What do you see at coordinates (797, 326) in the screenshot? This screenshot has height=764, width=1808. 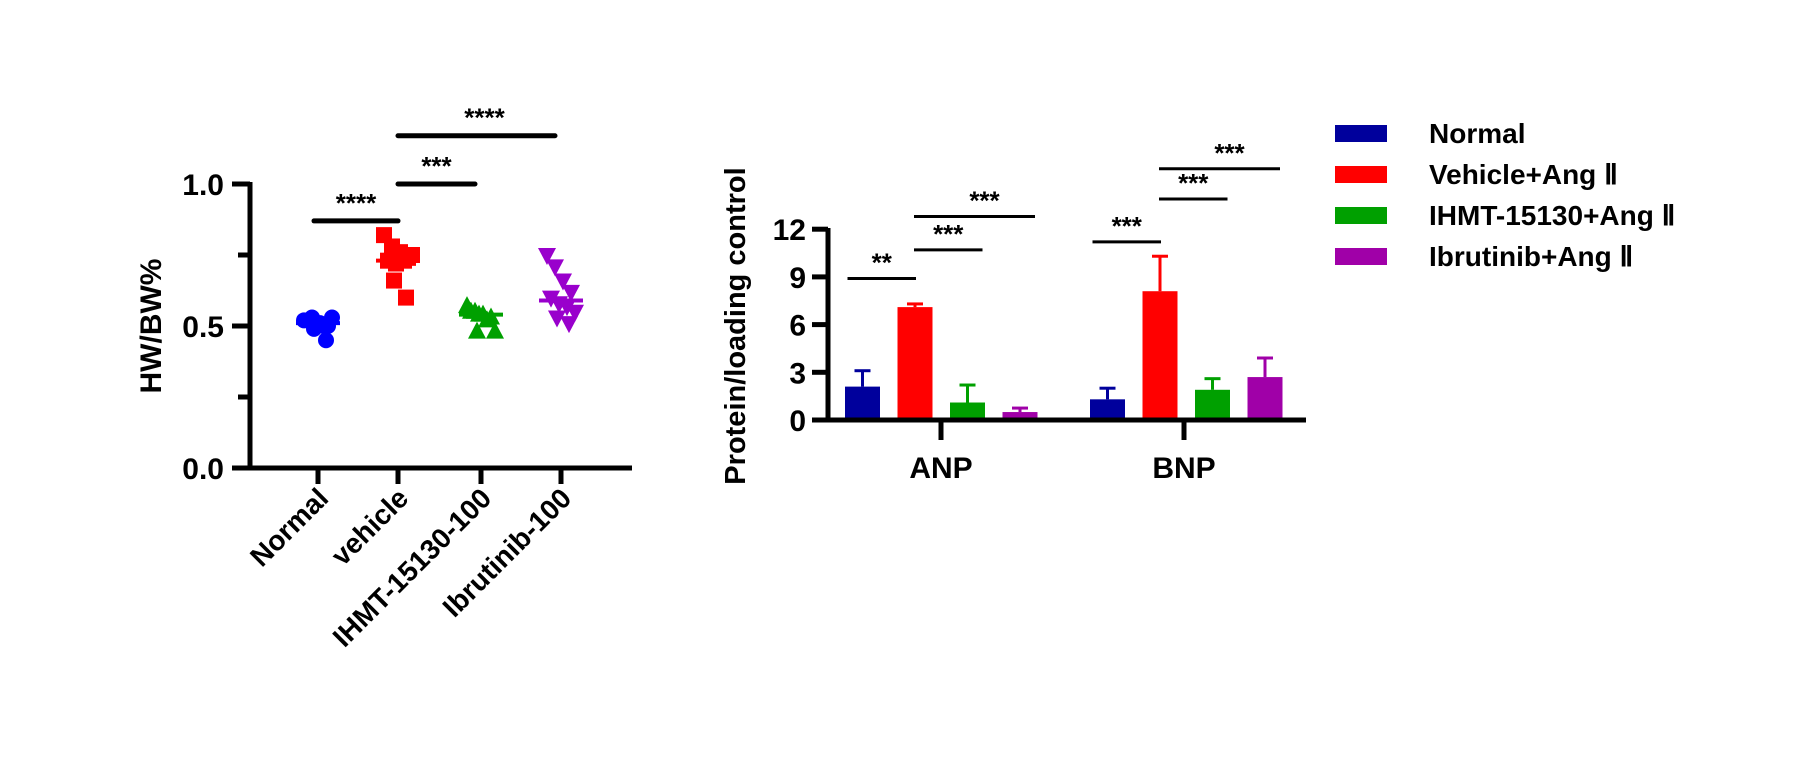 I see `bar-y-tick-label: 6` at bounding box center [797, 326].